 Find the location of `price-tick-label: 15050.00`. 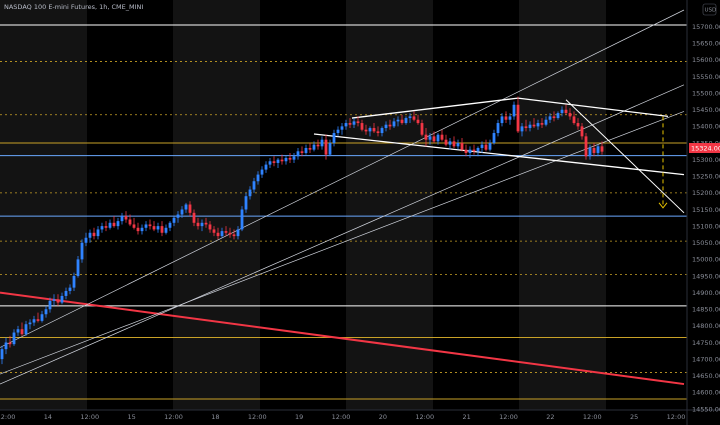

price-tick-label: 15050.00 is located at coordinates (706, 243).